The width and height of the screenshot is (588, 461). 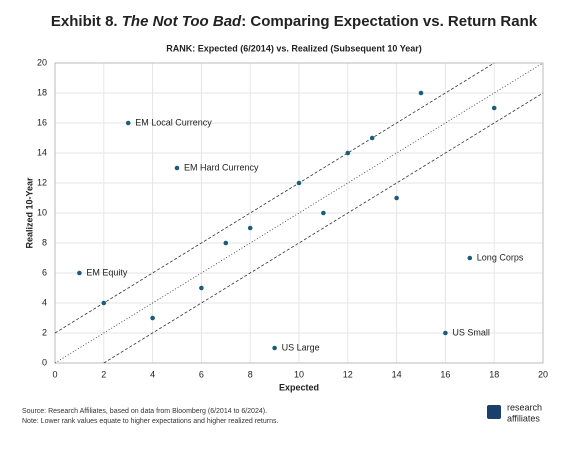 I want to click on x-tick-label: 0, so click(x=54, y=374).